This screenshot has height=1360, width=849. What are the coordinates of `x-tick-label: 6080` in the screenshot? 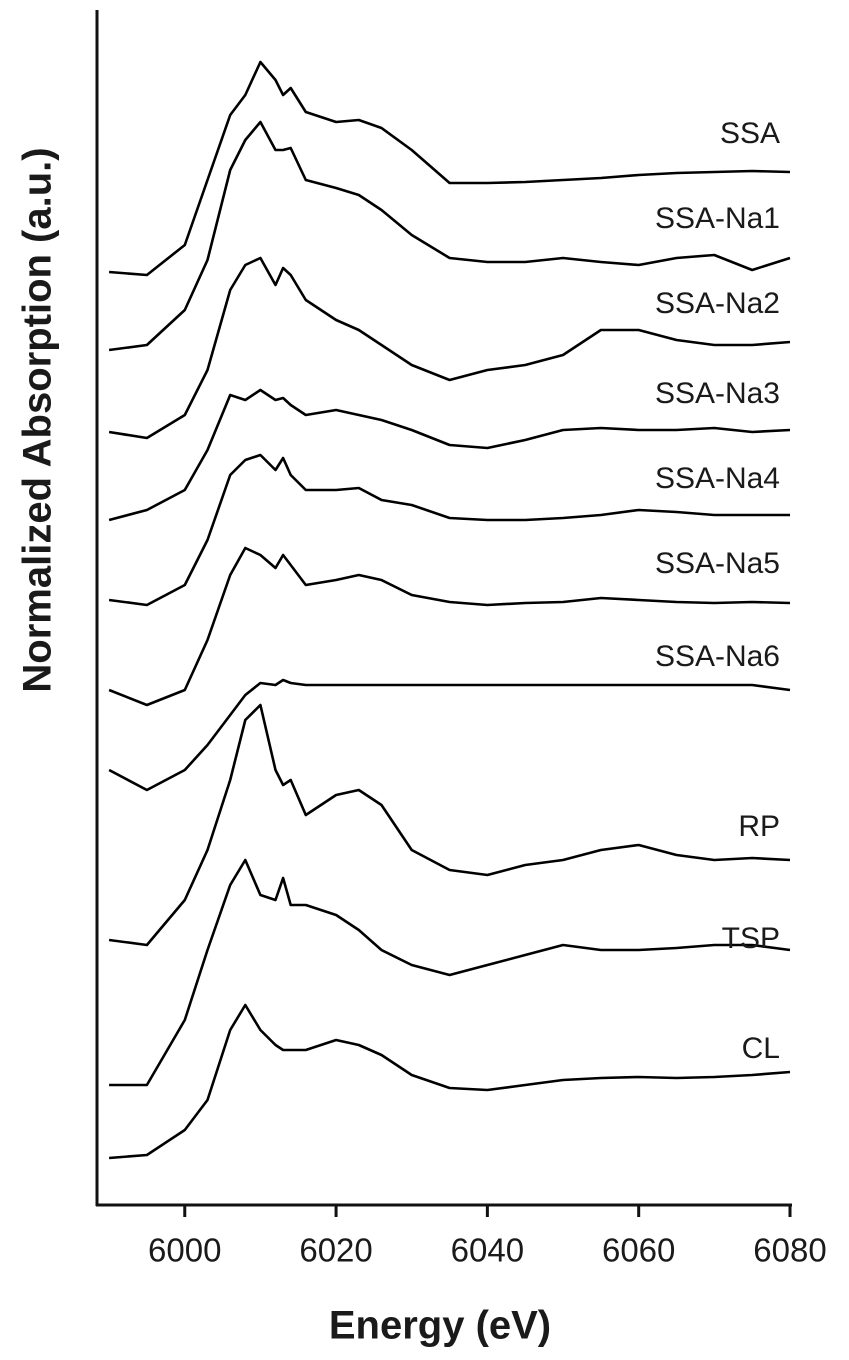 It's located at (789, 1250).